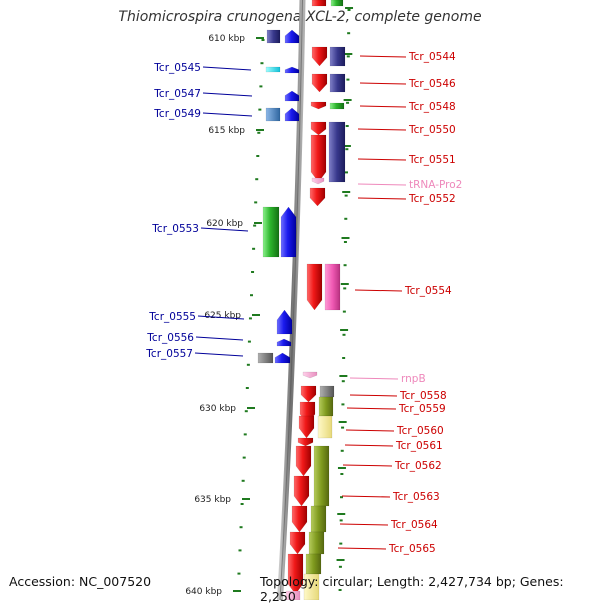 The image size is (600, 604). Describe the element at coordinates (428, 291) in the screenshot. I see `gene-label-right: Tcr_0554` at that location.